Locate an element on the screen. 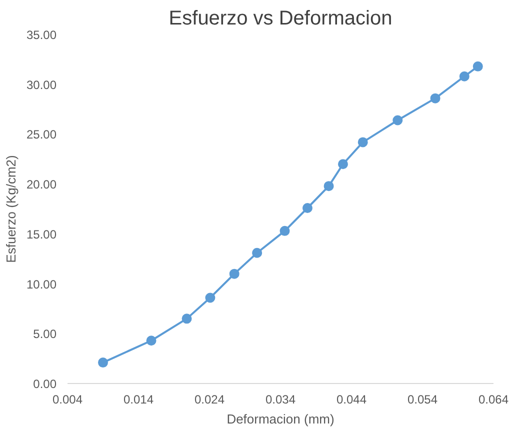 This screenshot has width=518, height=429. y-axis-title: Esfuerzo (Kg/cm2) is located at coordinates (10, 209).